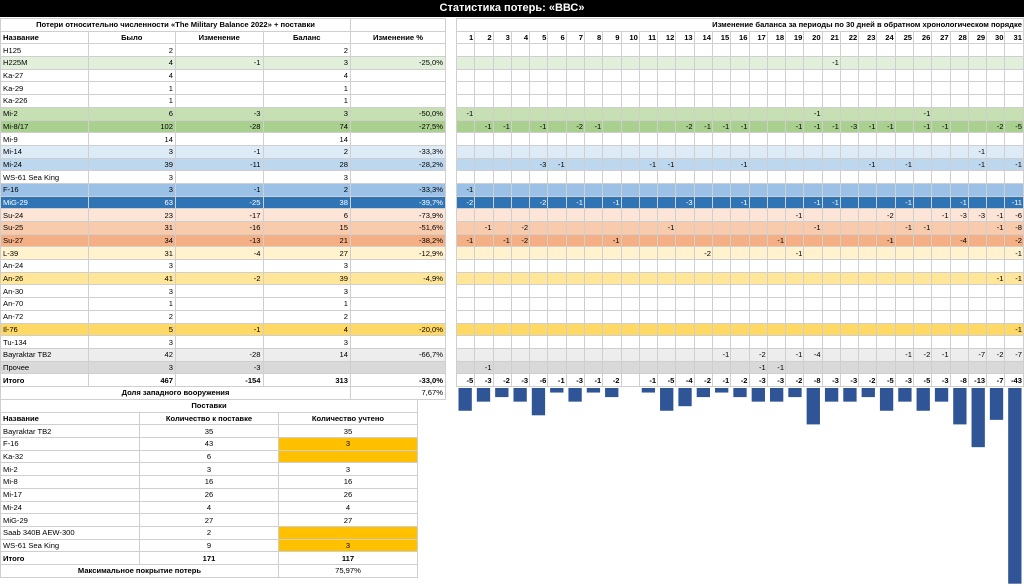 The height and width of the screenshot is (586, 1024). Describe the element at coordinates (306, 37) in the screenshot. I see `header-bal: Баланс` at that location.